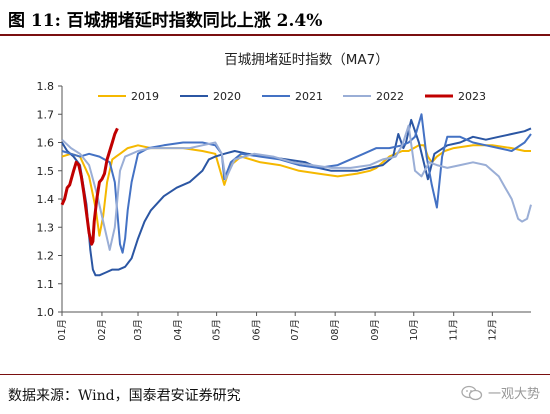 This screenshot has height=414, width=550. What do you see at coordinates (309, 96) in the screenshot?
I see `legend-label-2021: 2021` at bounding box center [309, 96].